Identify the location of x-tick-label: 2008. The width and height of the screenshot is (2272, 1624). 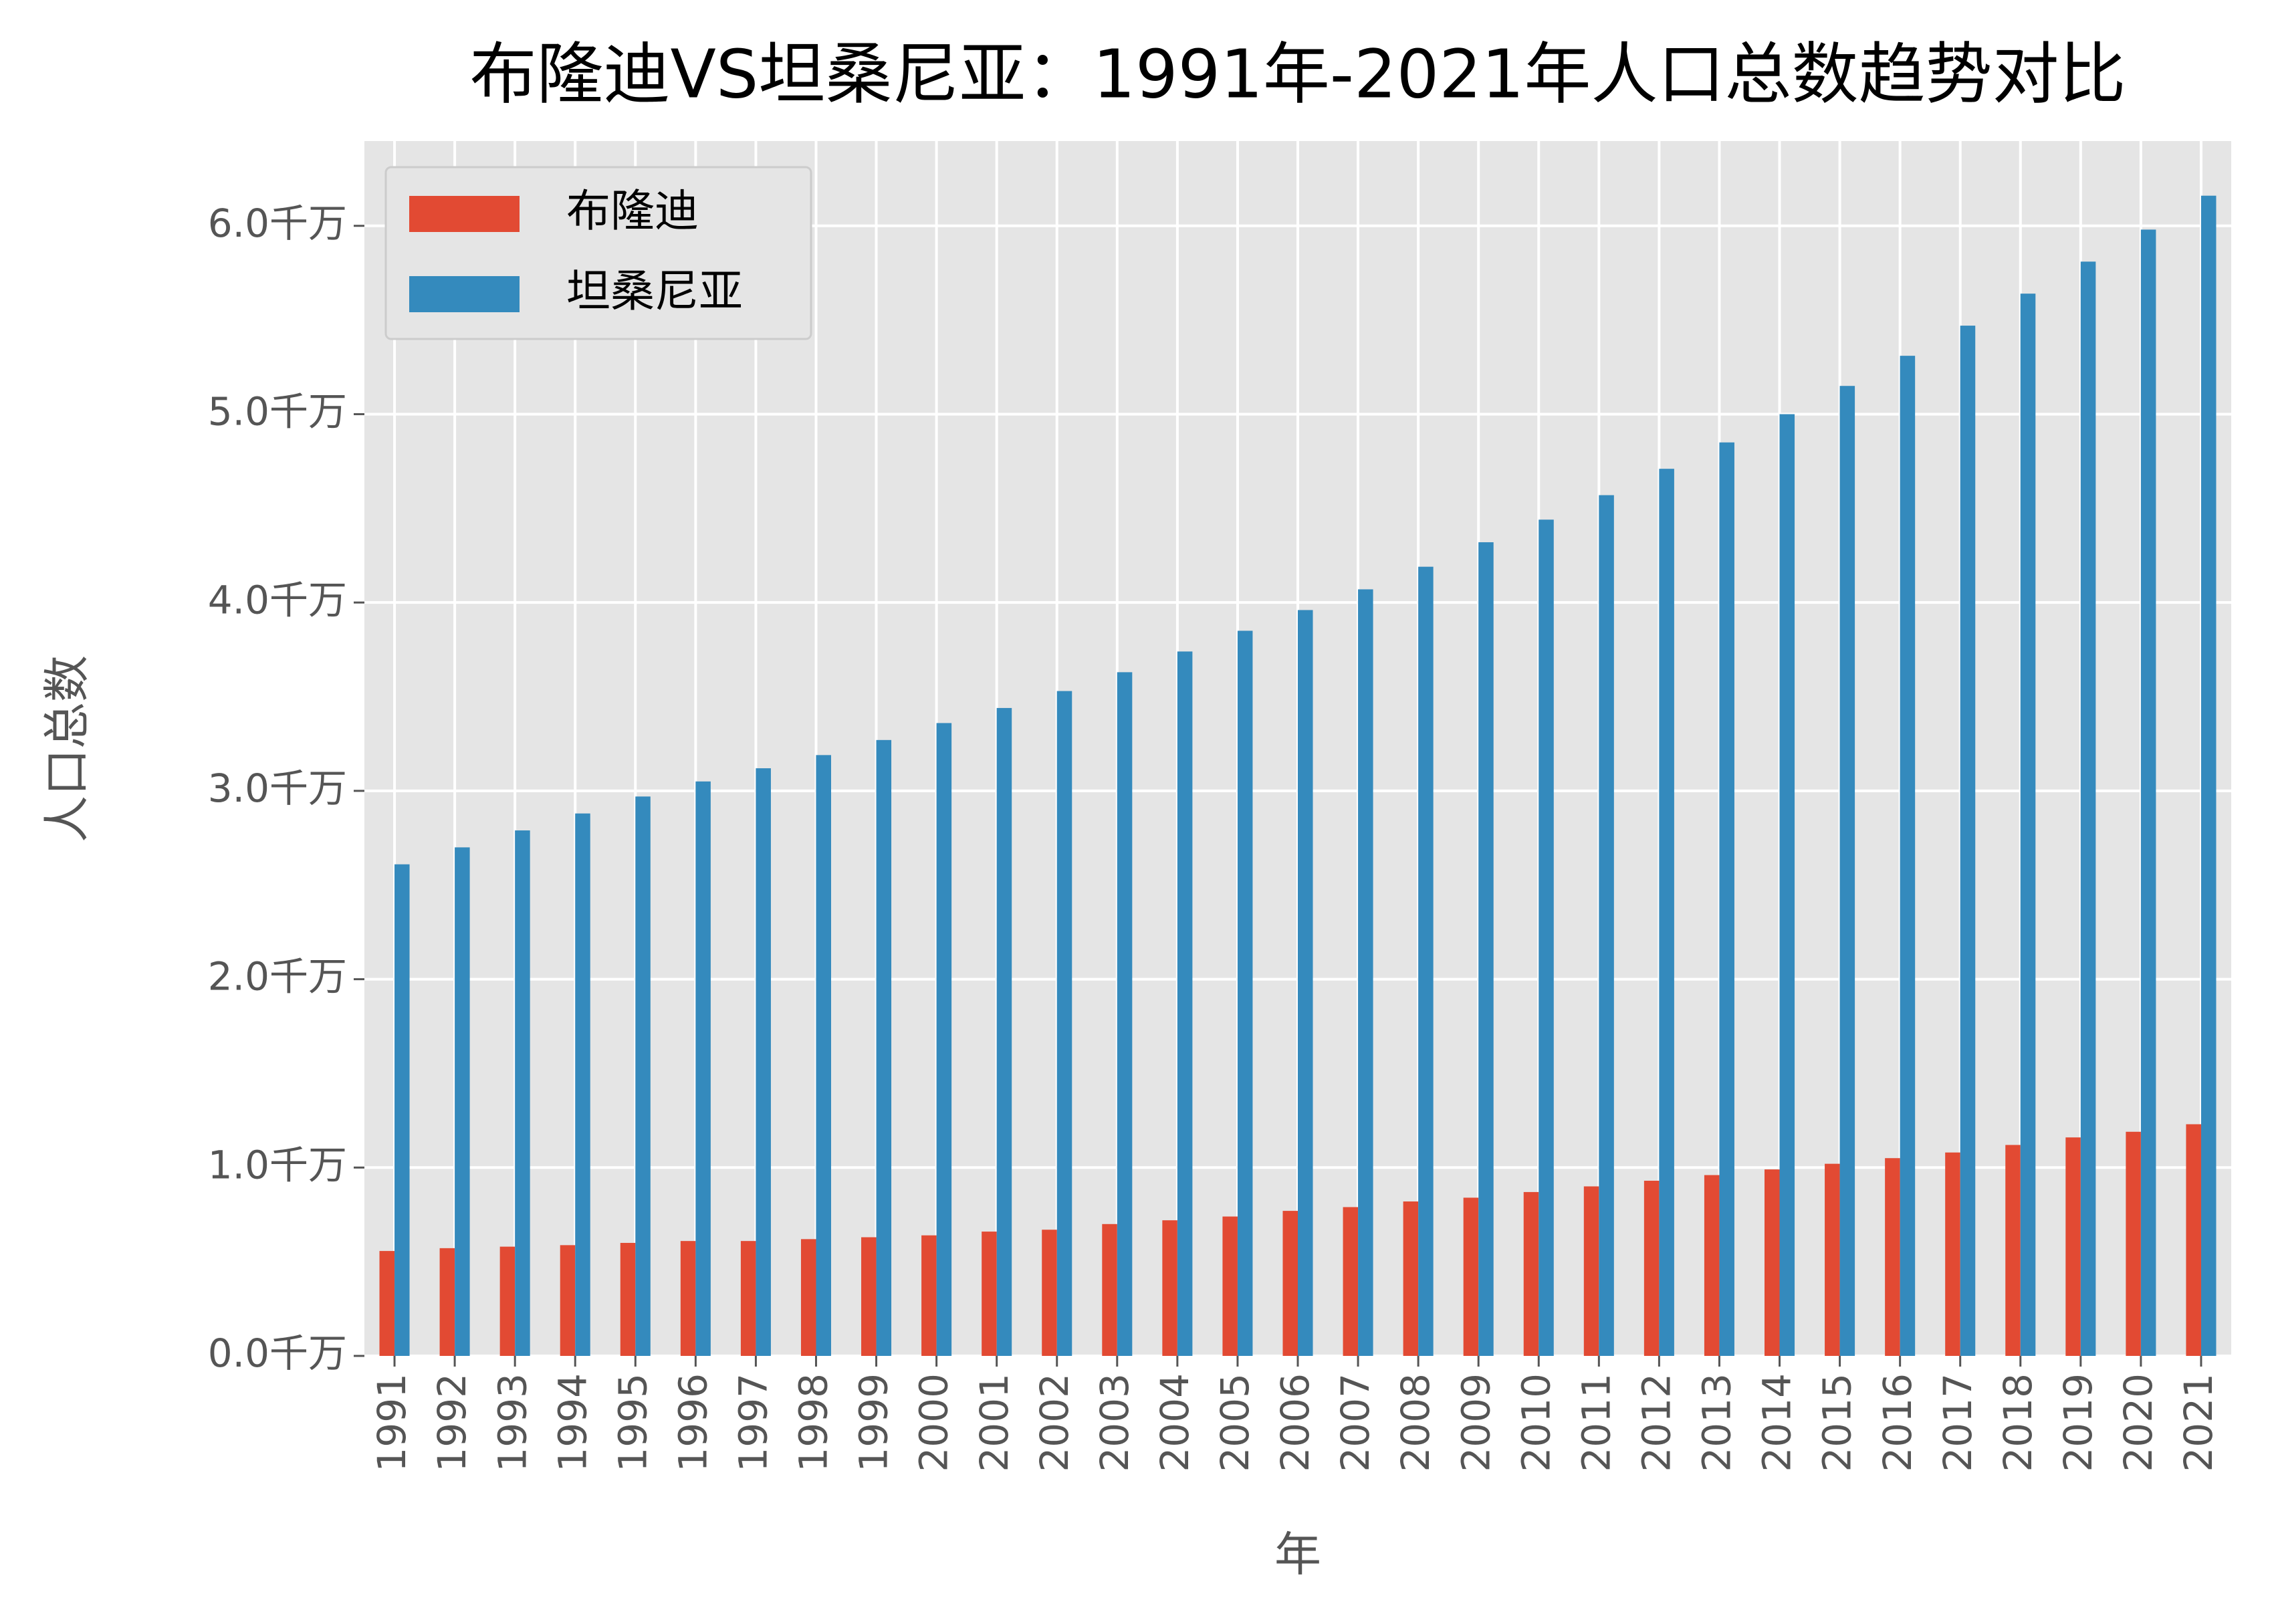
(1415, 1422).